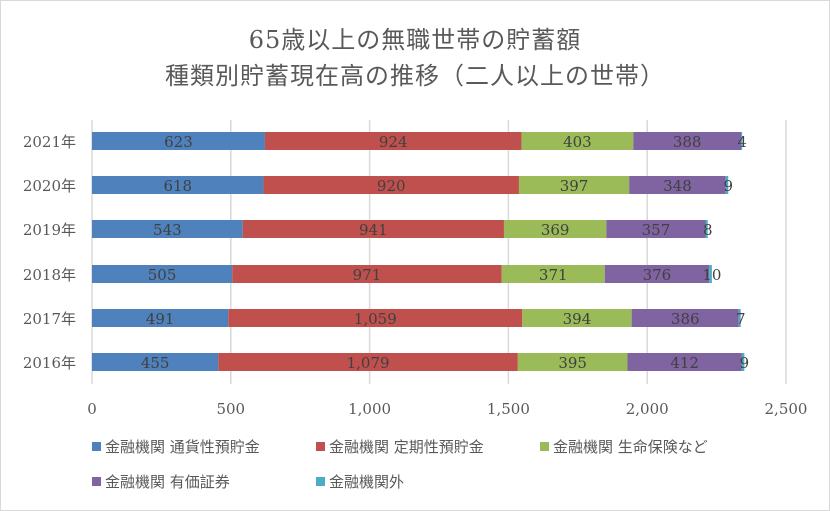  I want to click on data-label: 10, so click(711, 275).